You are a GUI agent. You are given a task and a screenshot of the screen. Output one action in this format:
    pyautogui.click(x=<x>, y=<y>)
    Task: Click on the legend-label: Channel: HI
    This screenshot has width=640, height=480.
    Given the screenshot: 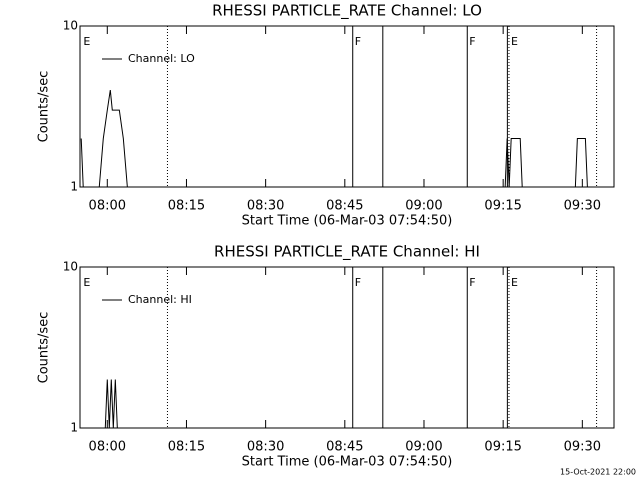 What is the action you would take?
    pyautogui.click(x=160, y=299)
    